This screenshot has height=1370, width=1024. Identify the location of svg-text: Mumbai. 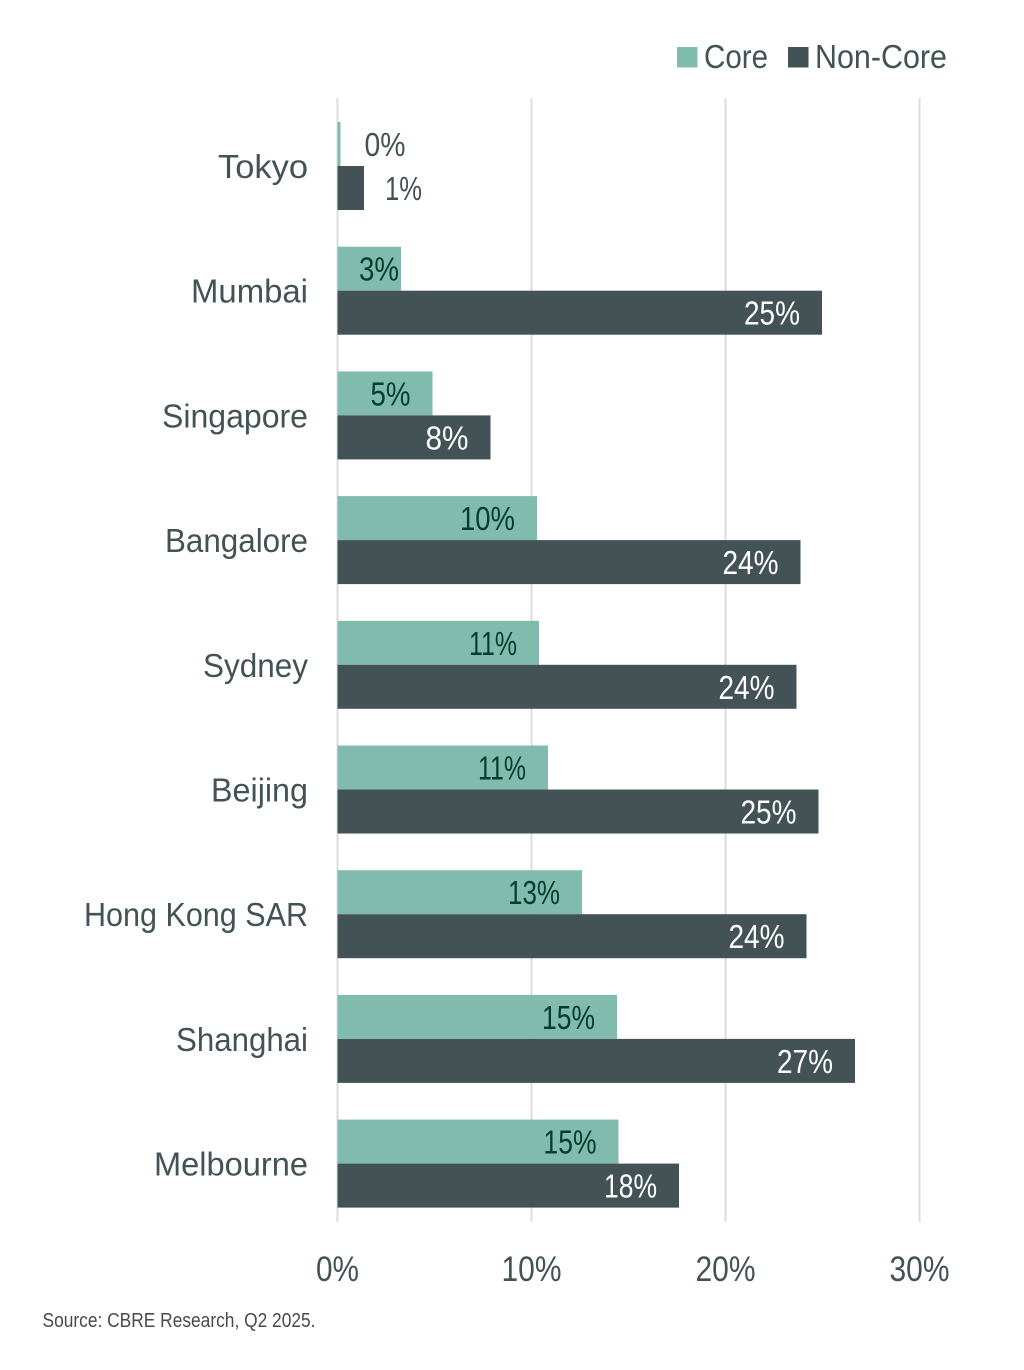
(249, 291).